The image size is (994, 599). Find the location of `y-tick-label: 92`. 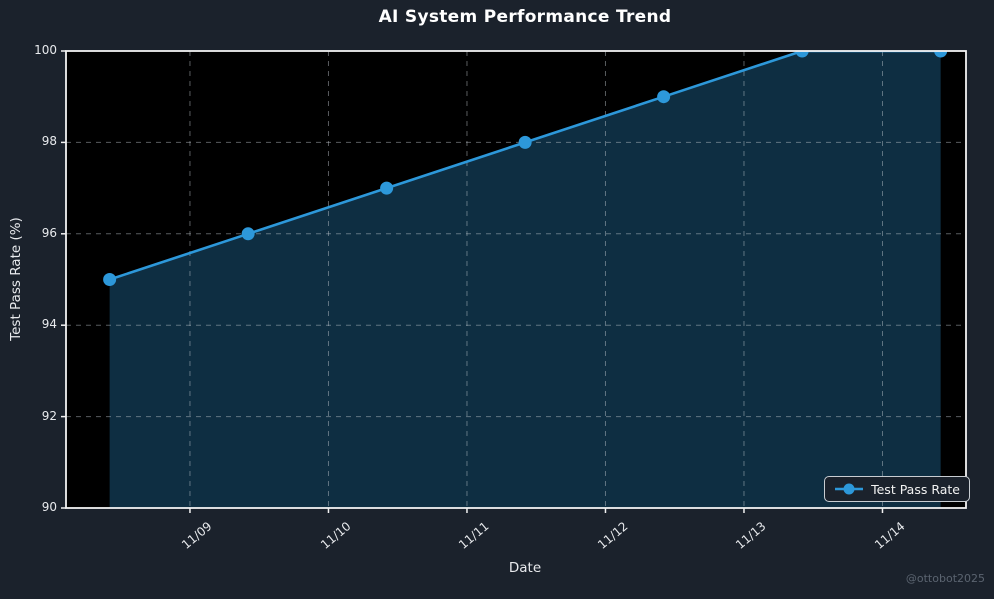

y-tick-label: 92 is located at coordinates (49, 415).